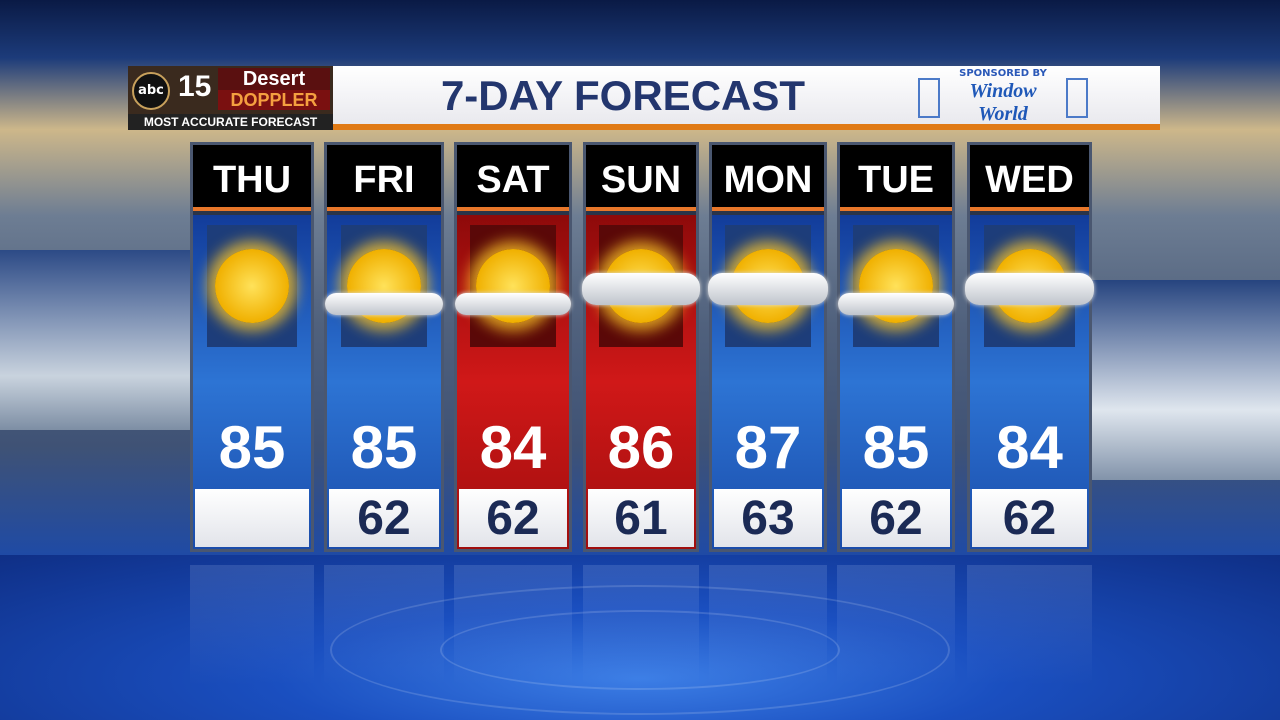 The image size is (1280, 720). What do you see at coordinates (1185, 380) in the screenshot?
I see `background-sky-right` at bounding box center [1185, 380].